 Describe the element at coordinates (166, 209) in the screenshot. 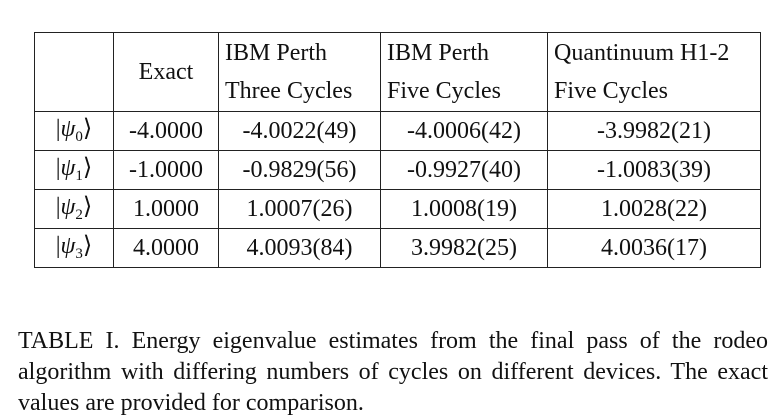

I see `table-cell: 1.0000` at that location.